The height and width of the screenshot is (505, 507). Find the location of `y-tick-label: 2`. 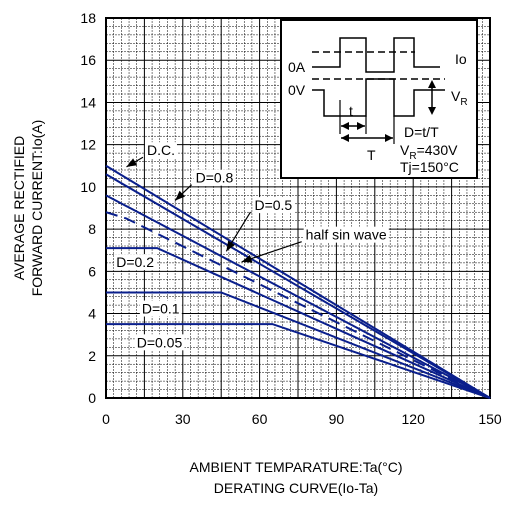

y-tick-label: 2 is located at coordinates (92, 356).